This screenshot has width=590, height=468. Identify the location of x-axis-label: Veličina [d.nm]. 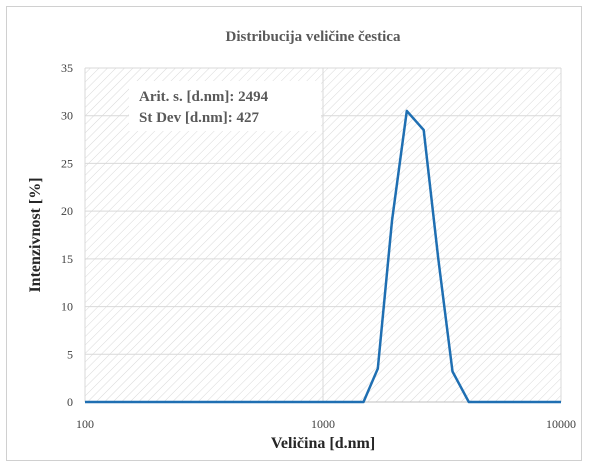
(323, 443).